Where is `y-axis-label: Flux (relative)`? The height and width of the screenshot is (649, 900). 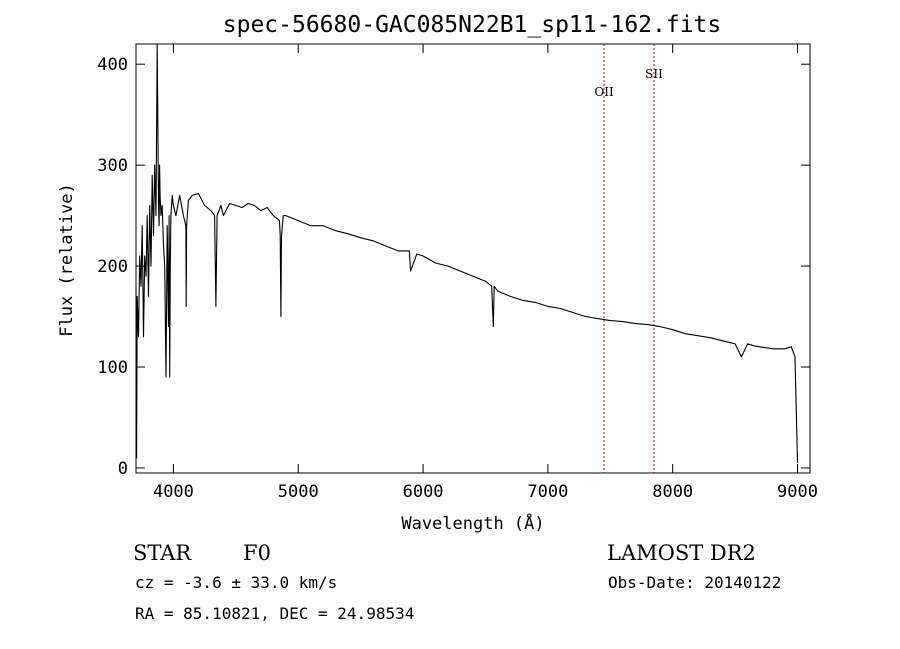 y-axis-label: Flux (relative) is located at coordinates (67, 260).